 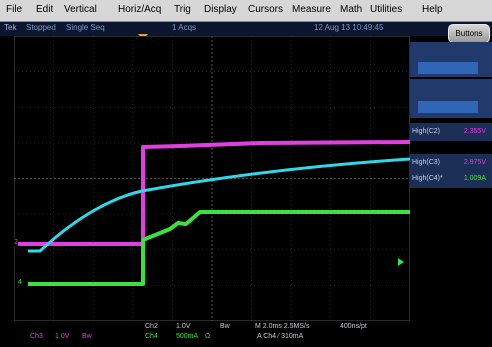 What do you see at coordinates (353, 326) in the screenshot?
I see `resolution-readout: 400ns/pt` at bounding box center [353, 326].